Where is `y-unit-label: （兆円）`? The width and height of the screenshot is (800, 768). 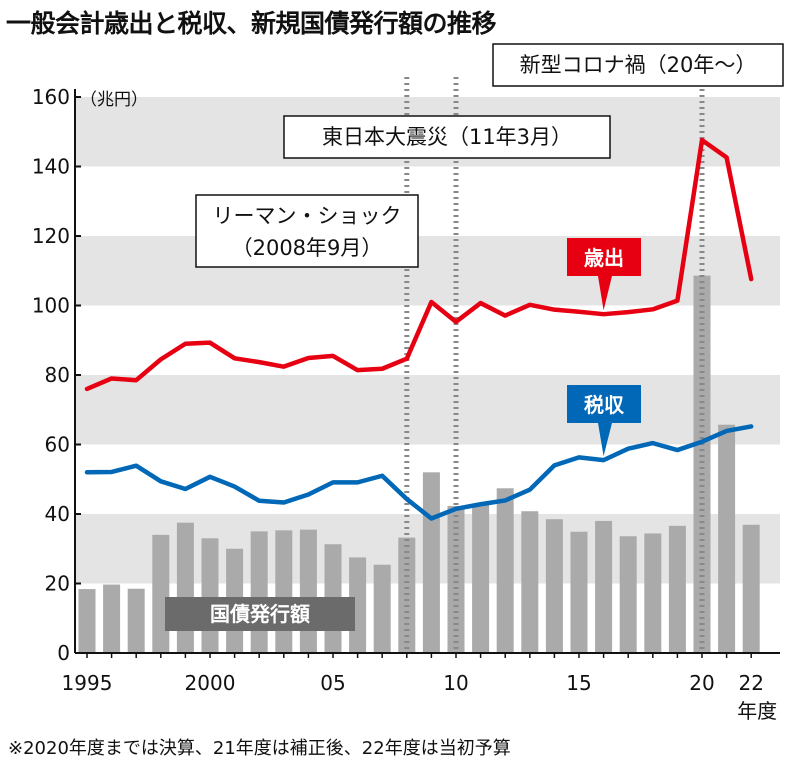
y-unit-label: （兆円） is located at coordinates (114, 100).